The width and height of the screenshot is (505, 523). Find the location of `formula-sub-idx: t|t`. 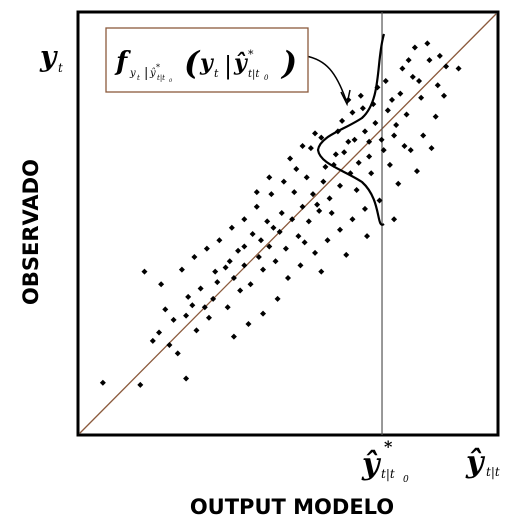

formula-sub-idx: t|t is located at coordinates (161, 78).